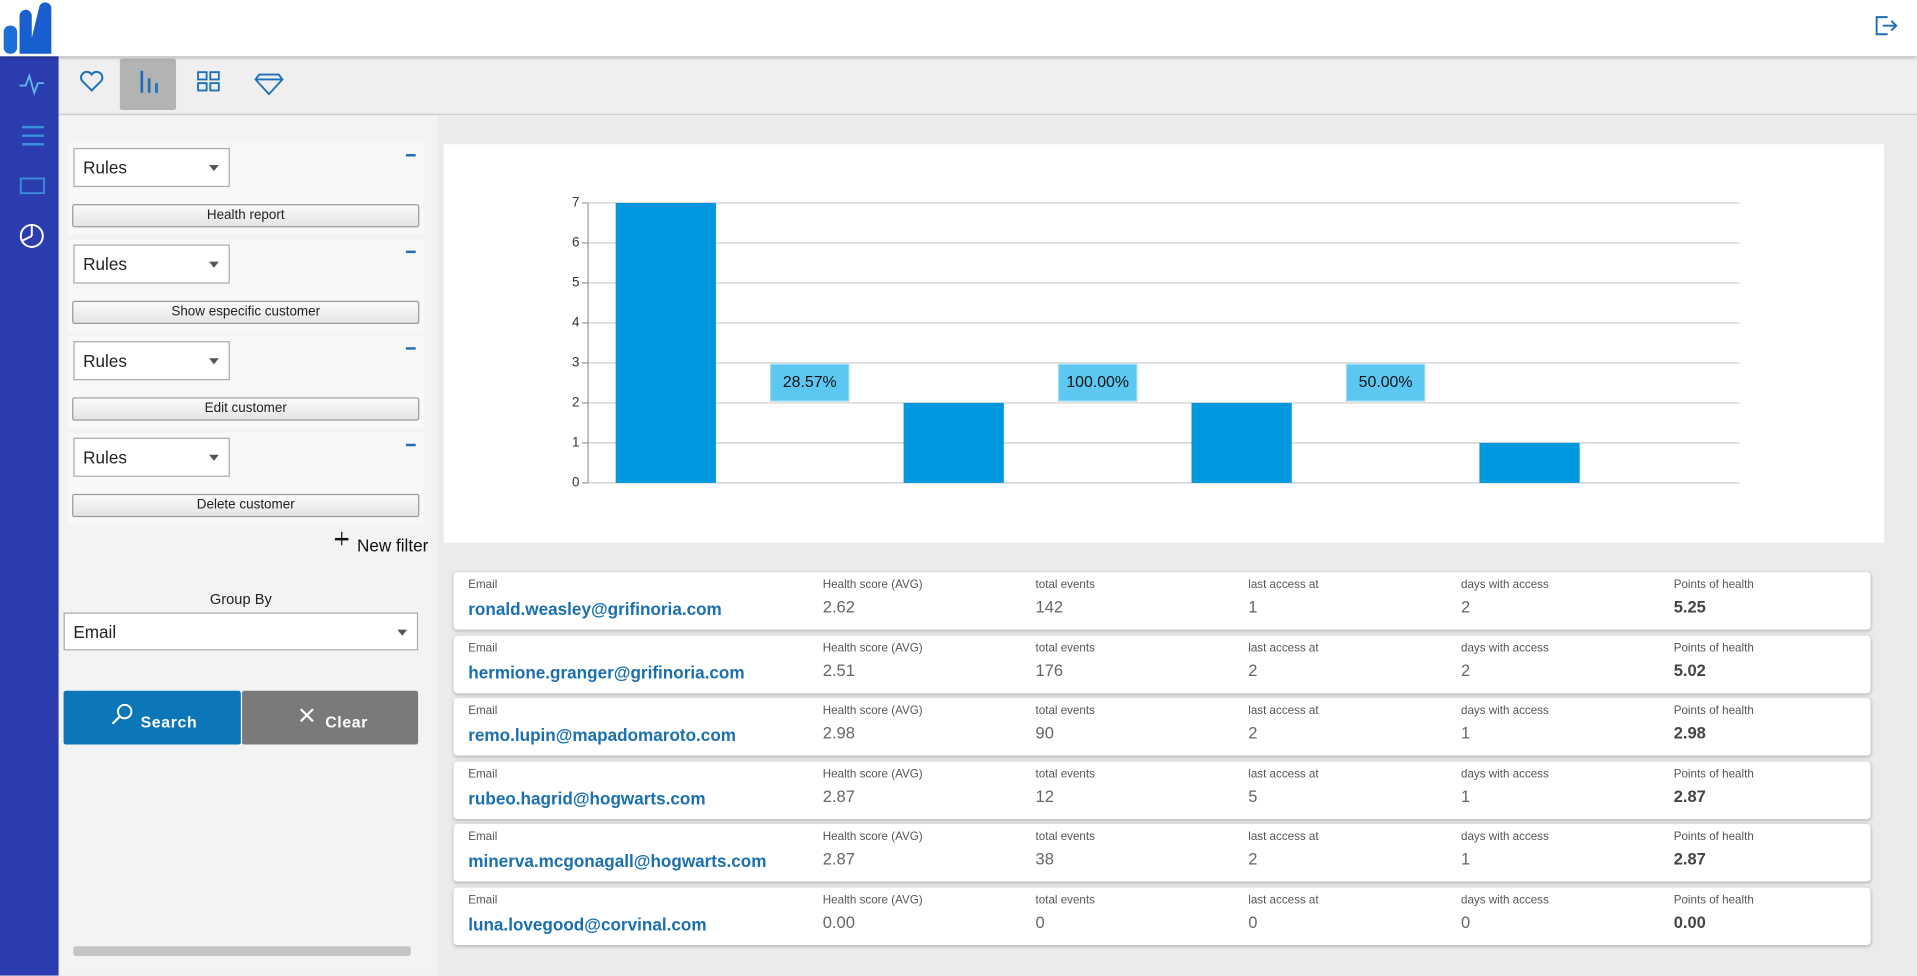 This screenshot has width=1917, height=976. What do you see at coordinates (987, 85) in the screenshot?
I see `tab-bar` at bounding box center [987, 85].